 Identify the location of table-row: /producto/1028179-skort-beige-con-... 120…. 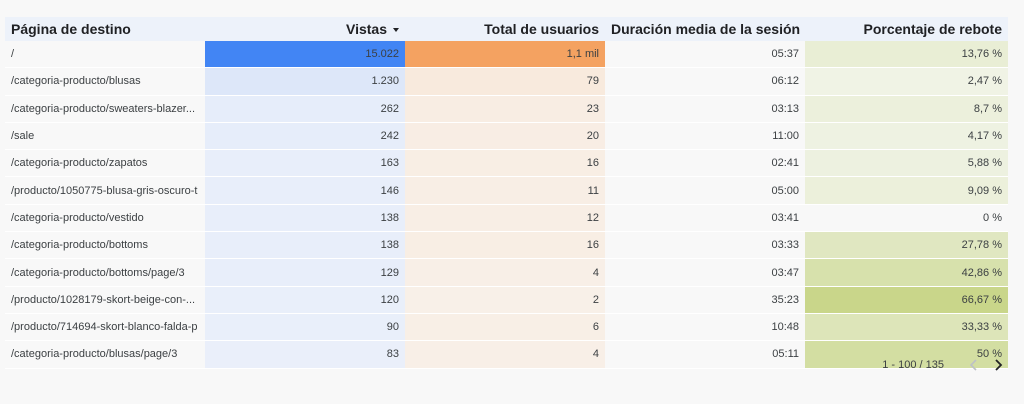
(506, 300).